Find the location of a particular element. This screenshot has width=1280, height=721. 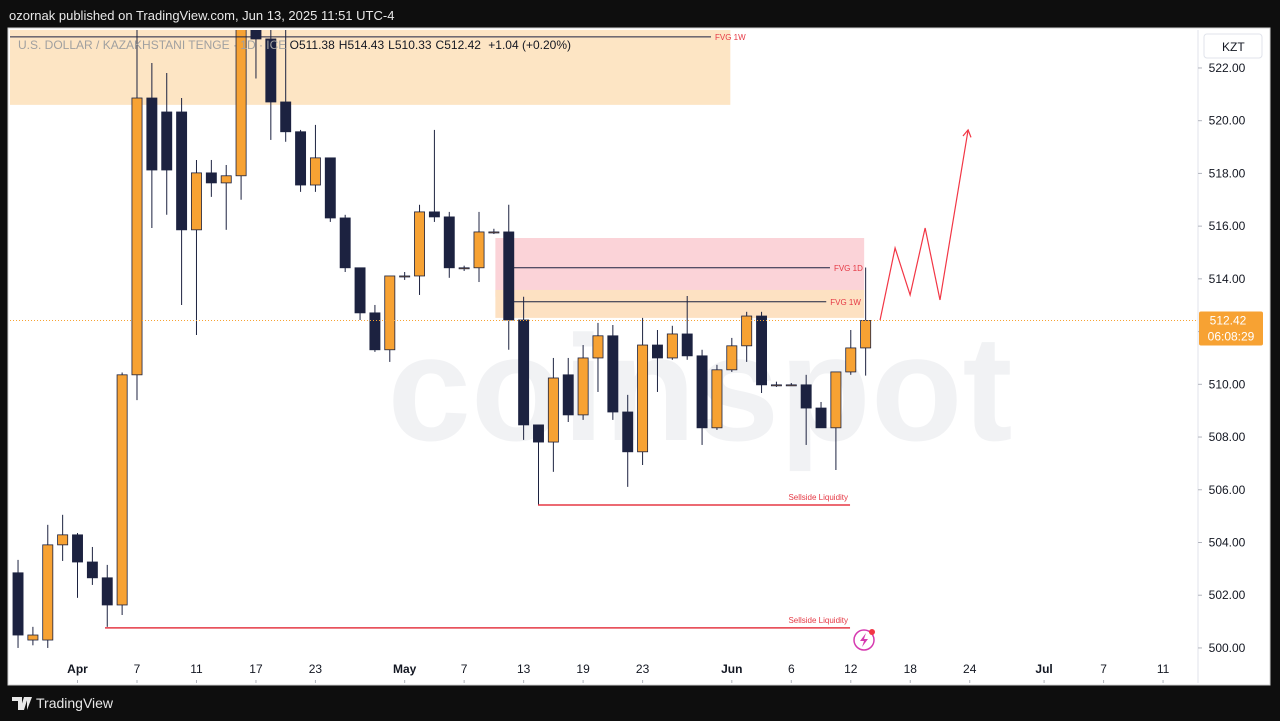

footer-bar: TradingView is located at coordinates (640, 703).